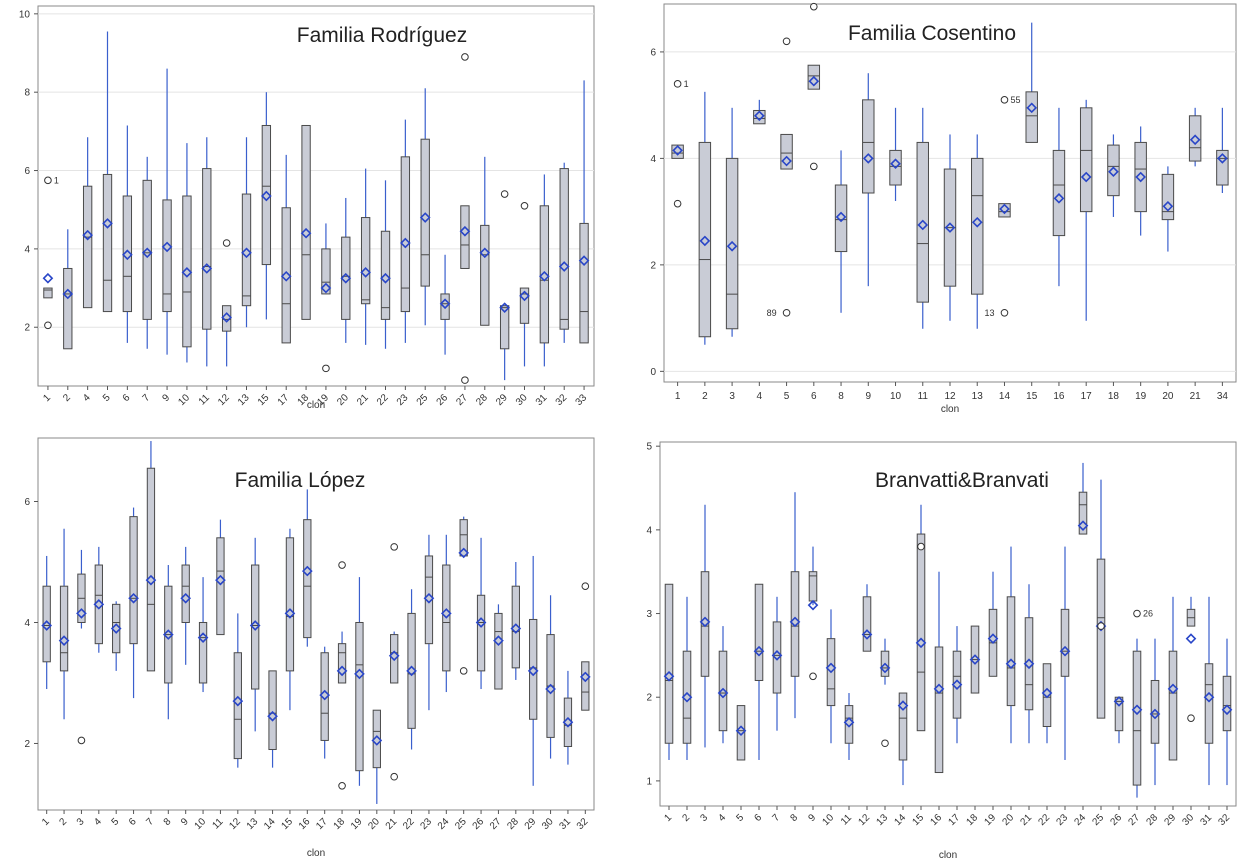  What do you see at coordinates (900, 820) in the screenshot?
I see `x-tick-label: 14` at bounding box center [900, 820].